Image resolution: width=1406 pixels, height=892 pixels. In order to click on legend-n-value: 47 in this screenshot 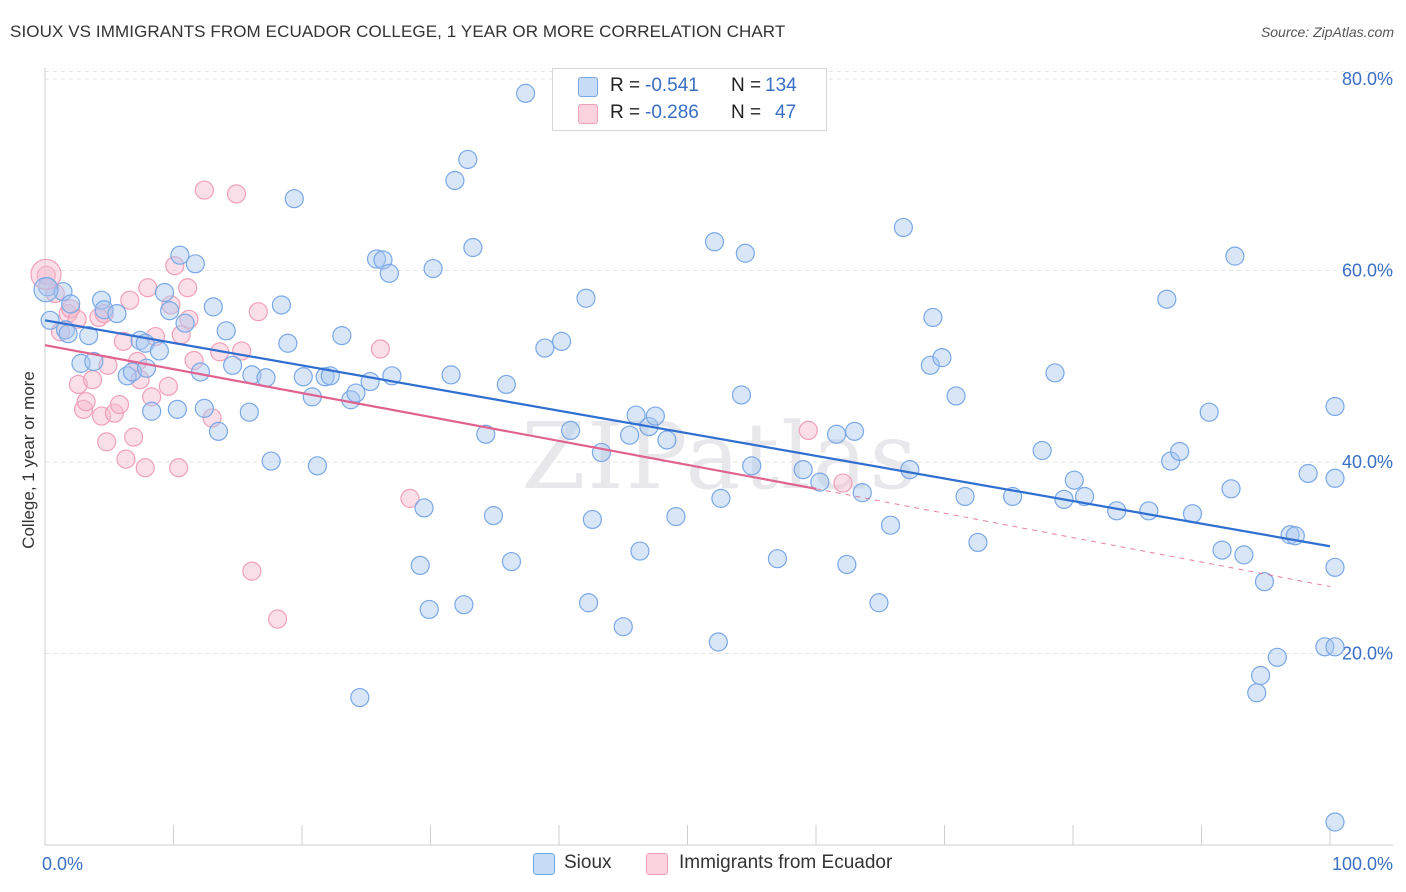, I will do `click(786, 112)`.